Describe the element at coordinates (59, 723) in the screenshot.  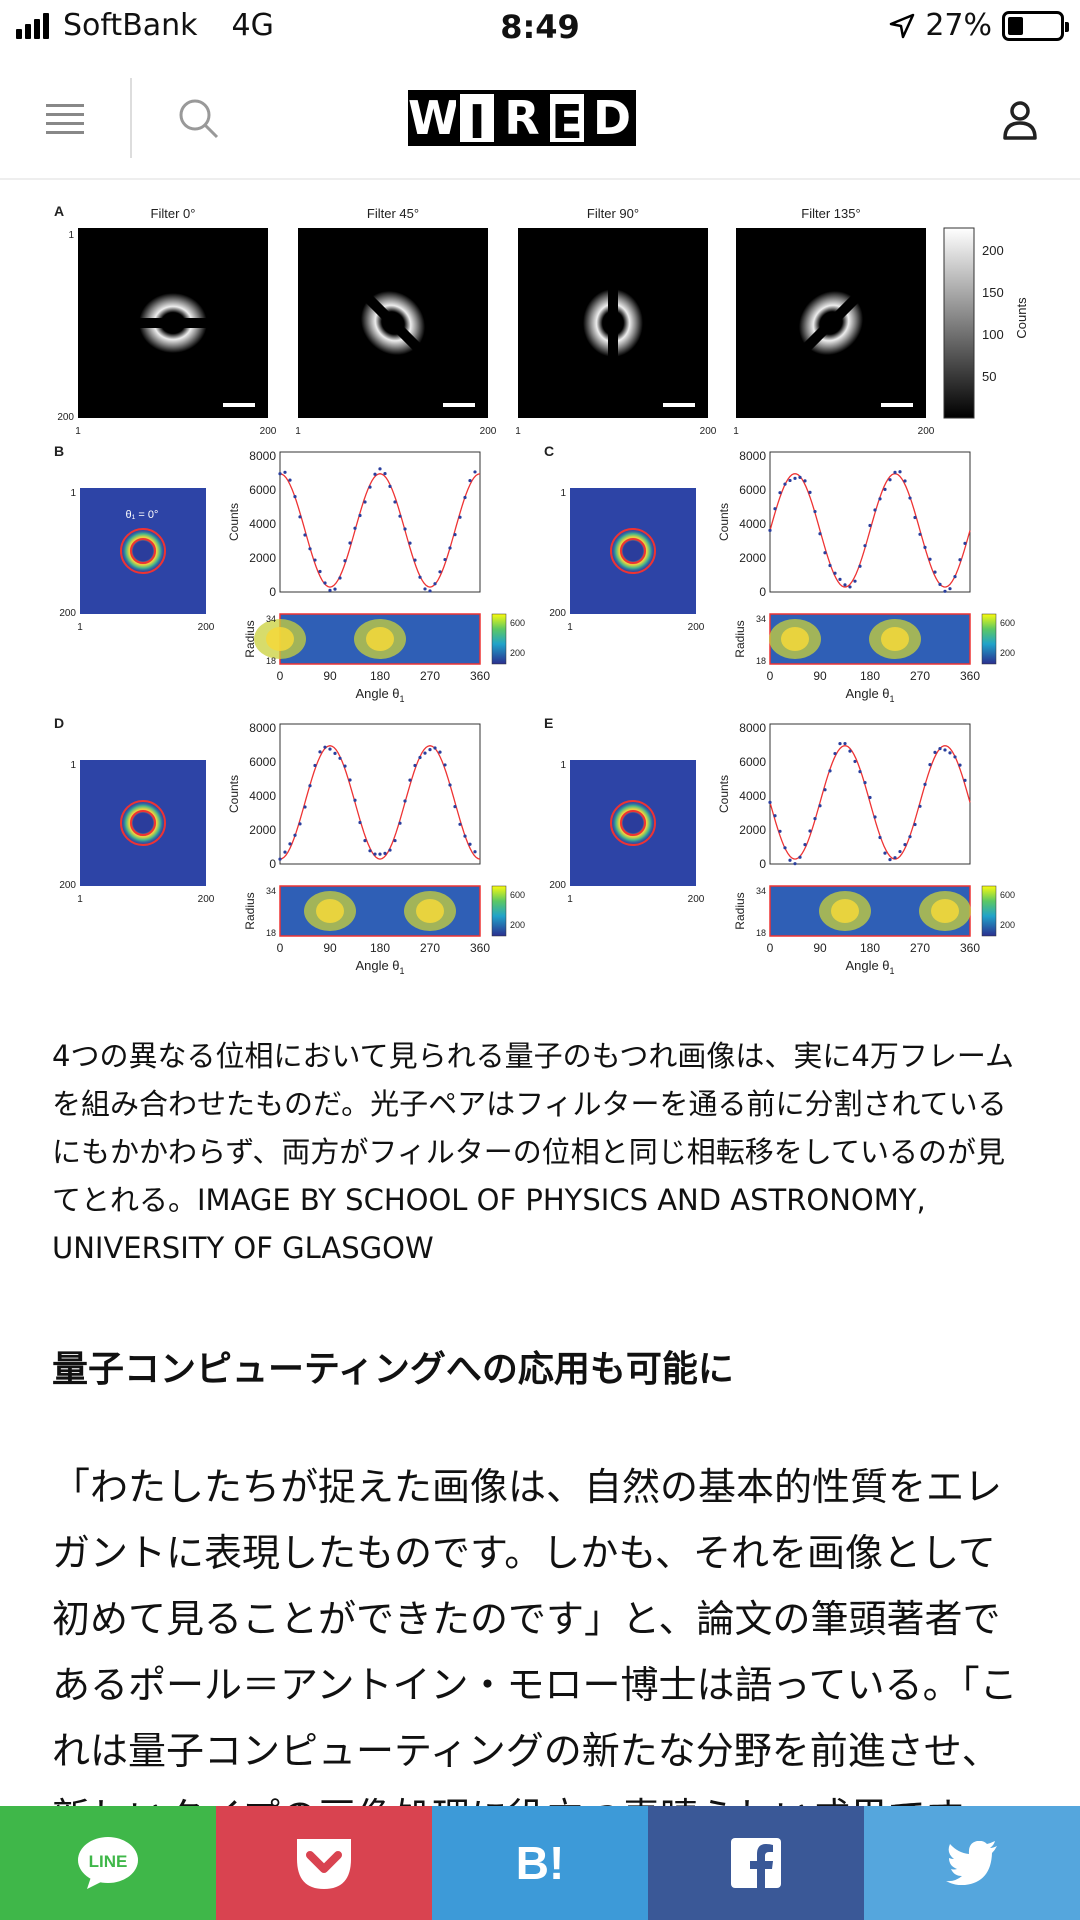
I see `panel-label: D` at that location.